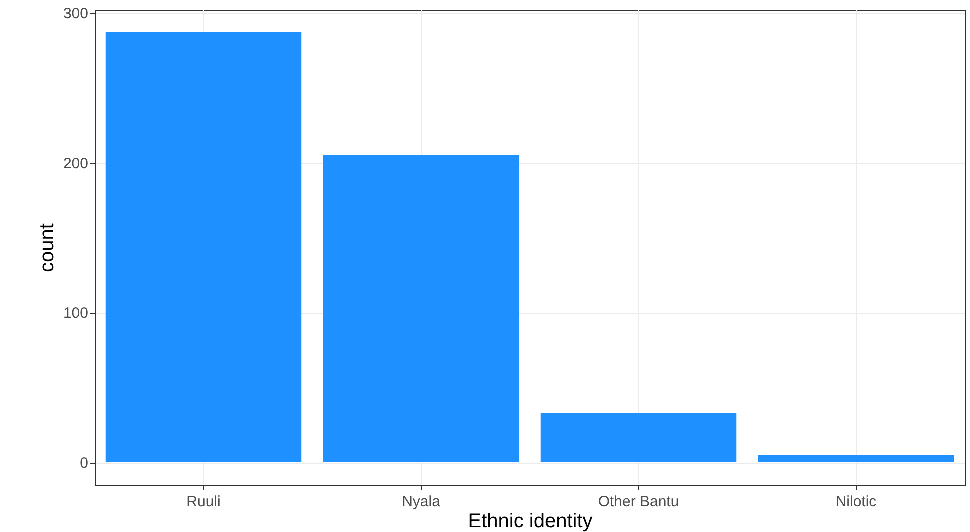 The height and width of the screenshot is (532, 970). Describe the element at coordinates (639, 502) in the screenshot. I see `x-tick-label: Other Bantu` at that location.